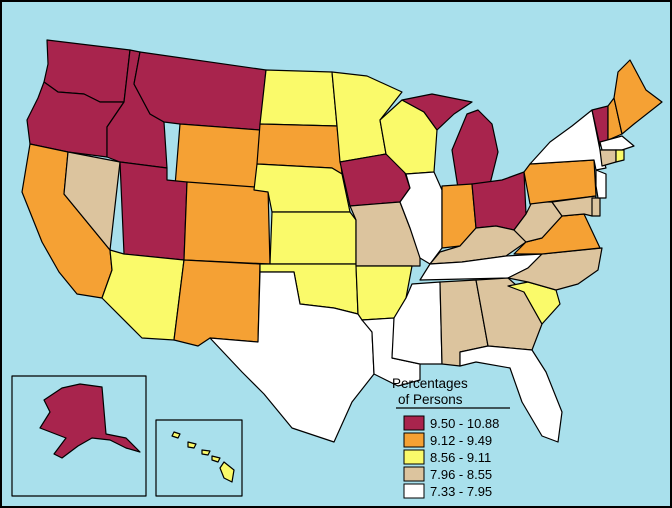  I want to click on legend-label: 8.56 - 9.11, so click(460, 457).